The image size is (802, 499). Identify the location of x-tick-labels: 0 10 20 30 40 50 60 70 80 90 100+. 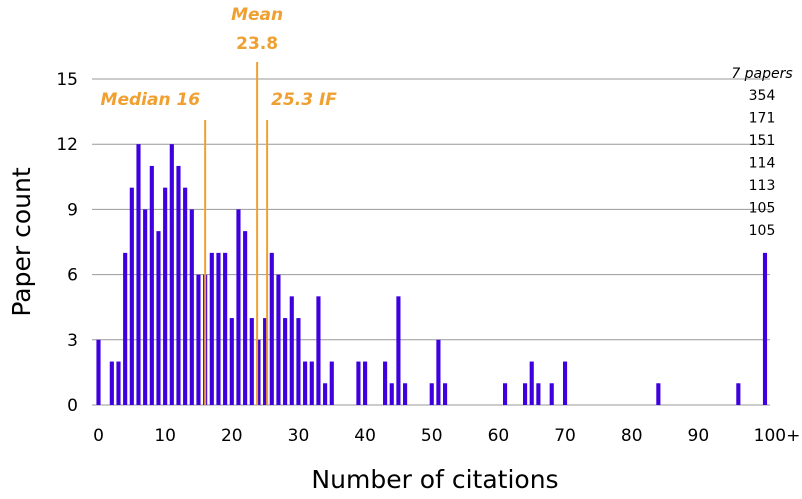
(446, 436).